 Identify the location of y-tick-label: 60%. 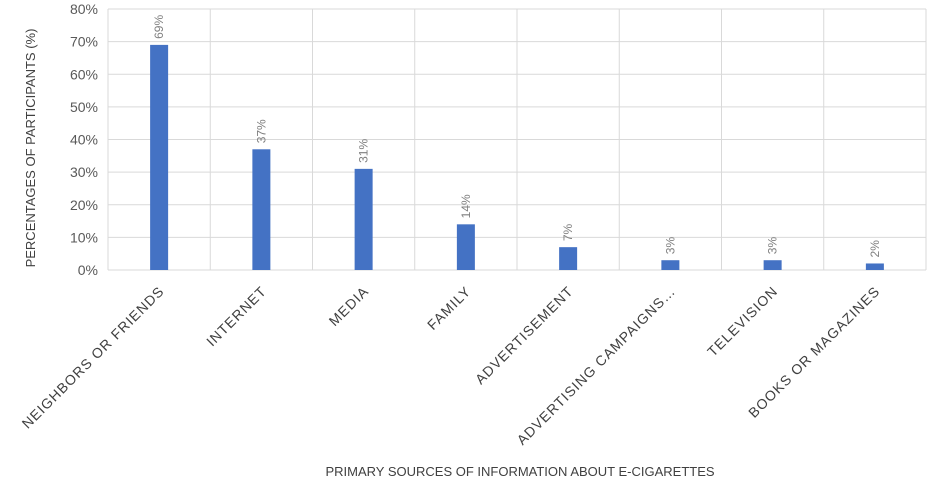
(84, 74).